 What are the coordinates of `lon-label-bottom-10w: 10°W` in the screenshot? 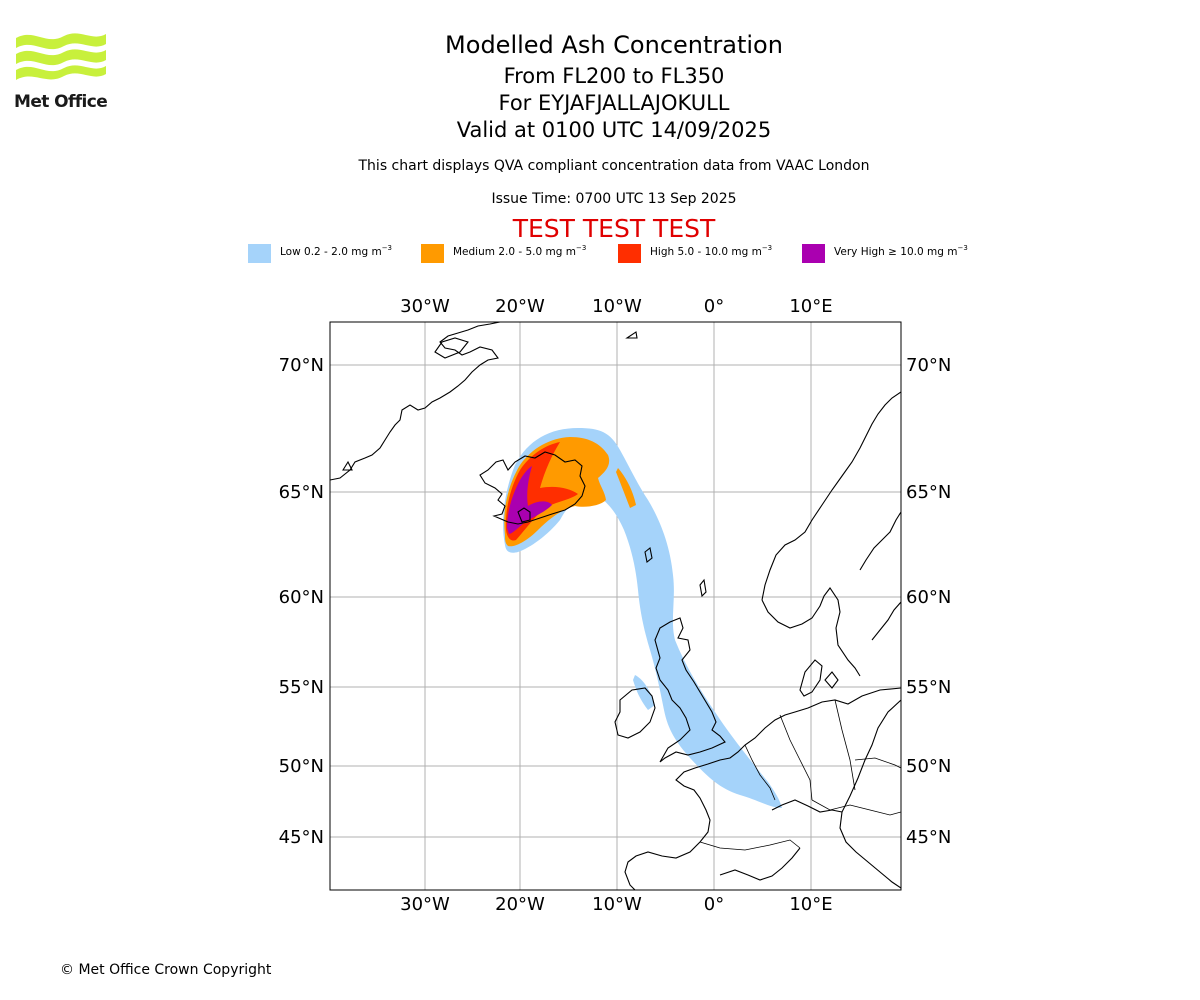 It's located at (617, 904).